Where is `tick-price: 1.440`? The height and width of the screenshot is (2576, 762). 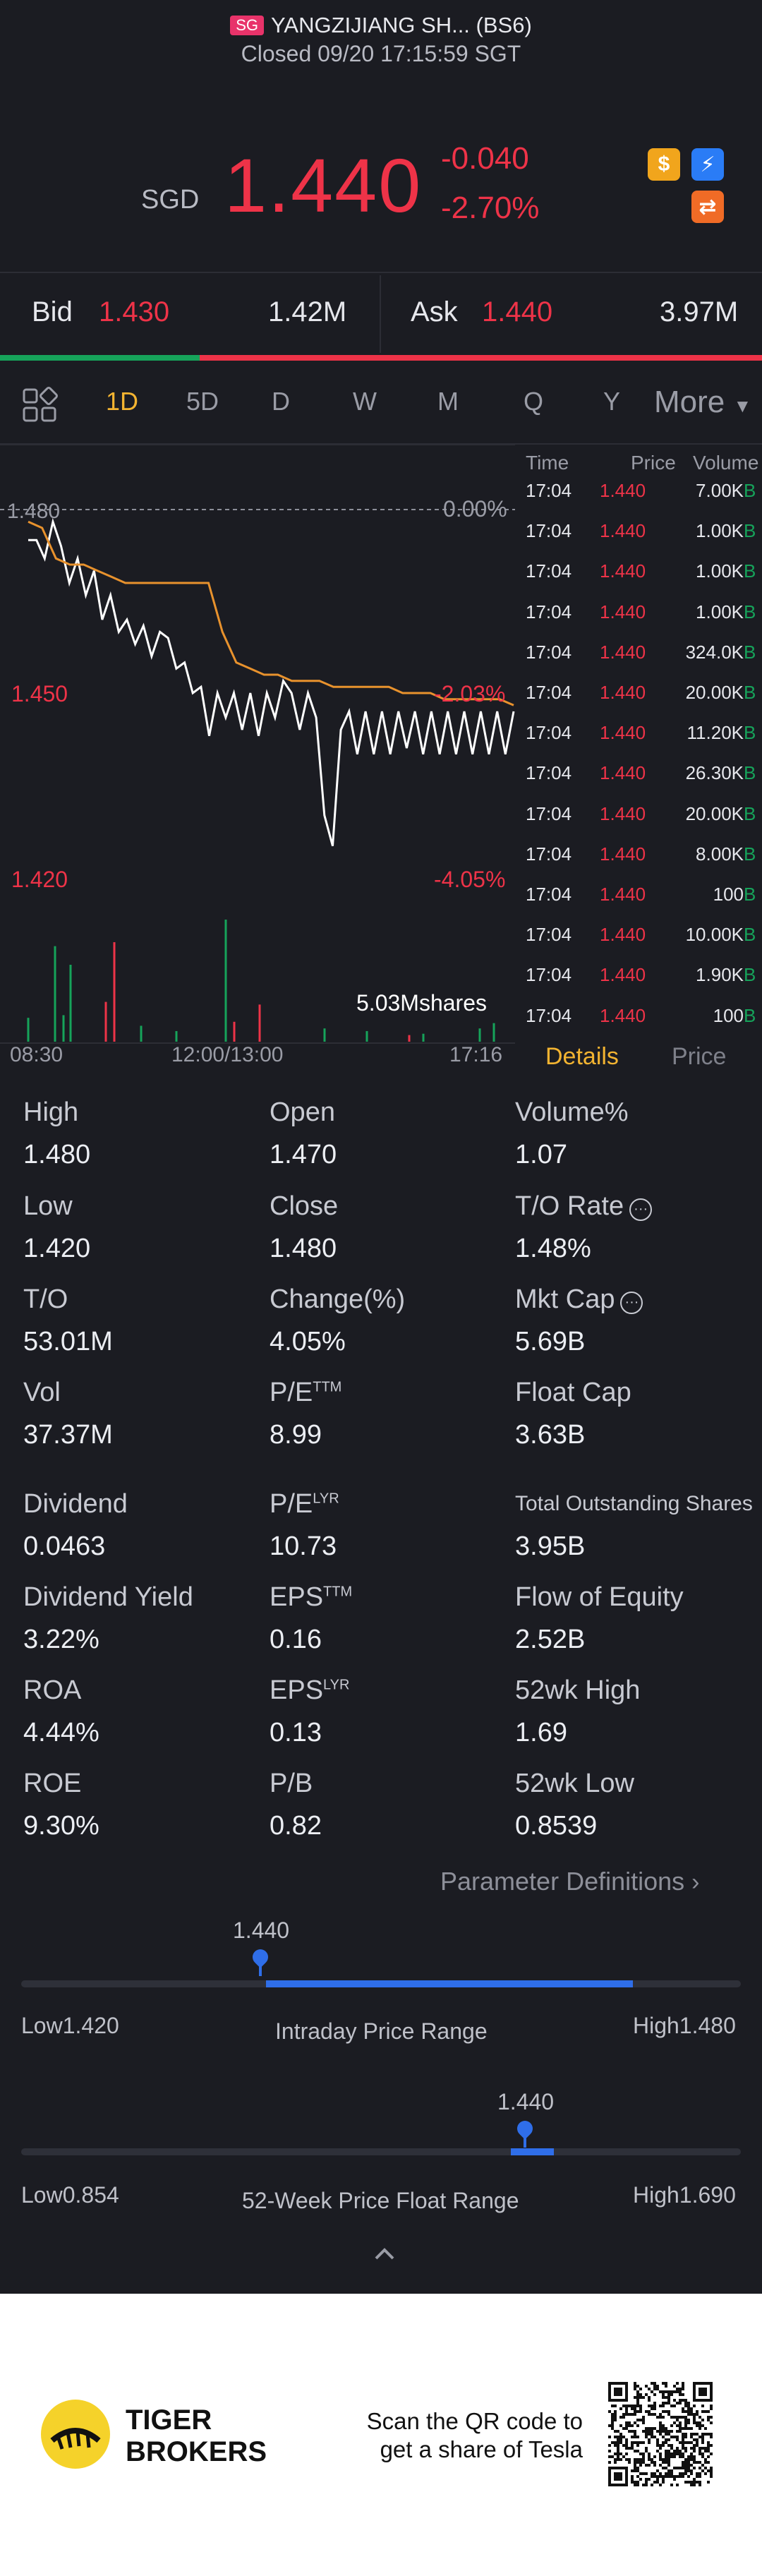
tick-price: 1.440 is located at coordinates (623, 571).